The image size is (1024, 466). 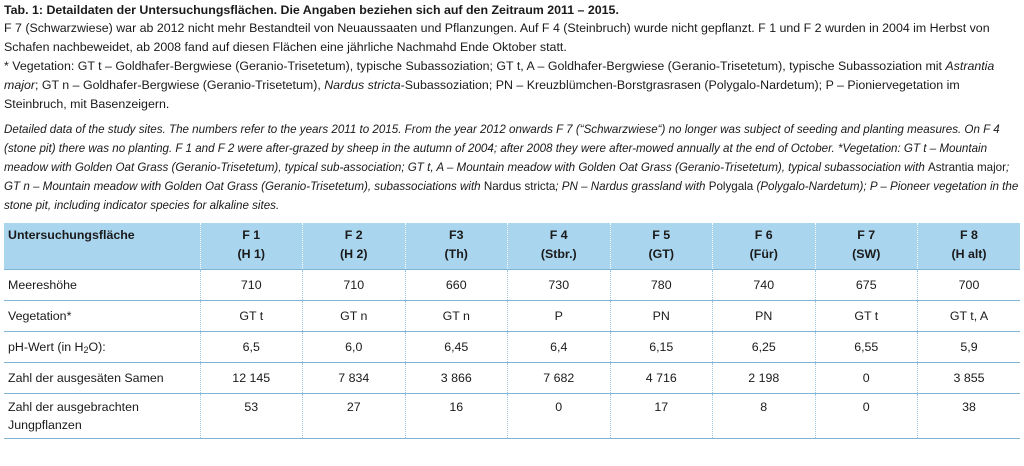 I want to click on table-cell: 730, so click(x=559, y=285).